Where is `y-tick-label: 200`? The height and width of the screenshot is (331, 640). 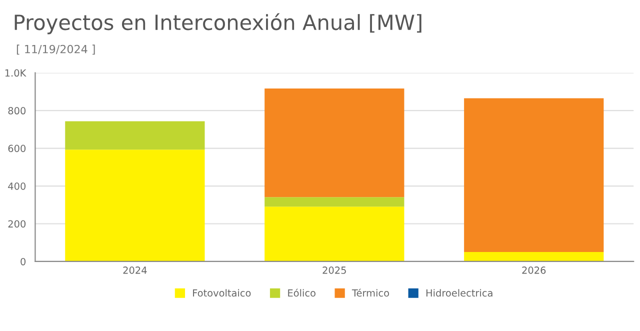
y-tick-label: 200 is located at coordinates (17, 224).